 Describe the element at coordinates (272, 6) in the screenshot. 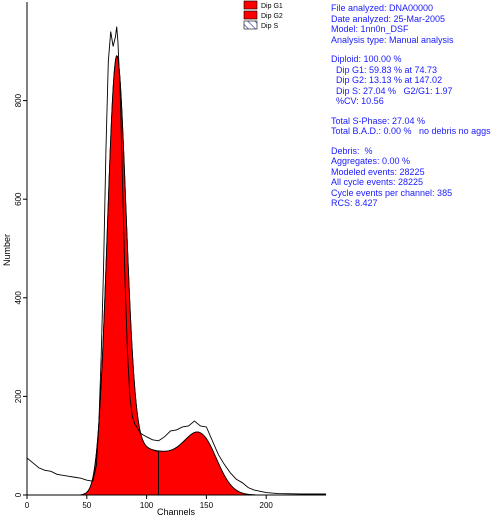

I see `legend-label: Dip G1` at that location.